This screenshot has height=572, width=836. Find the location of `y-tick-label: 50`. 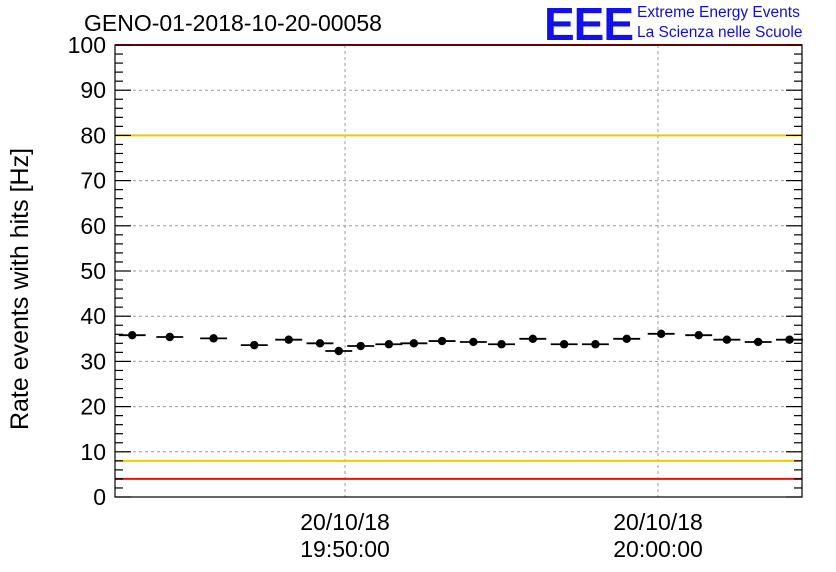

y-tick-label: 50 is located at coordinates (93, 271).